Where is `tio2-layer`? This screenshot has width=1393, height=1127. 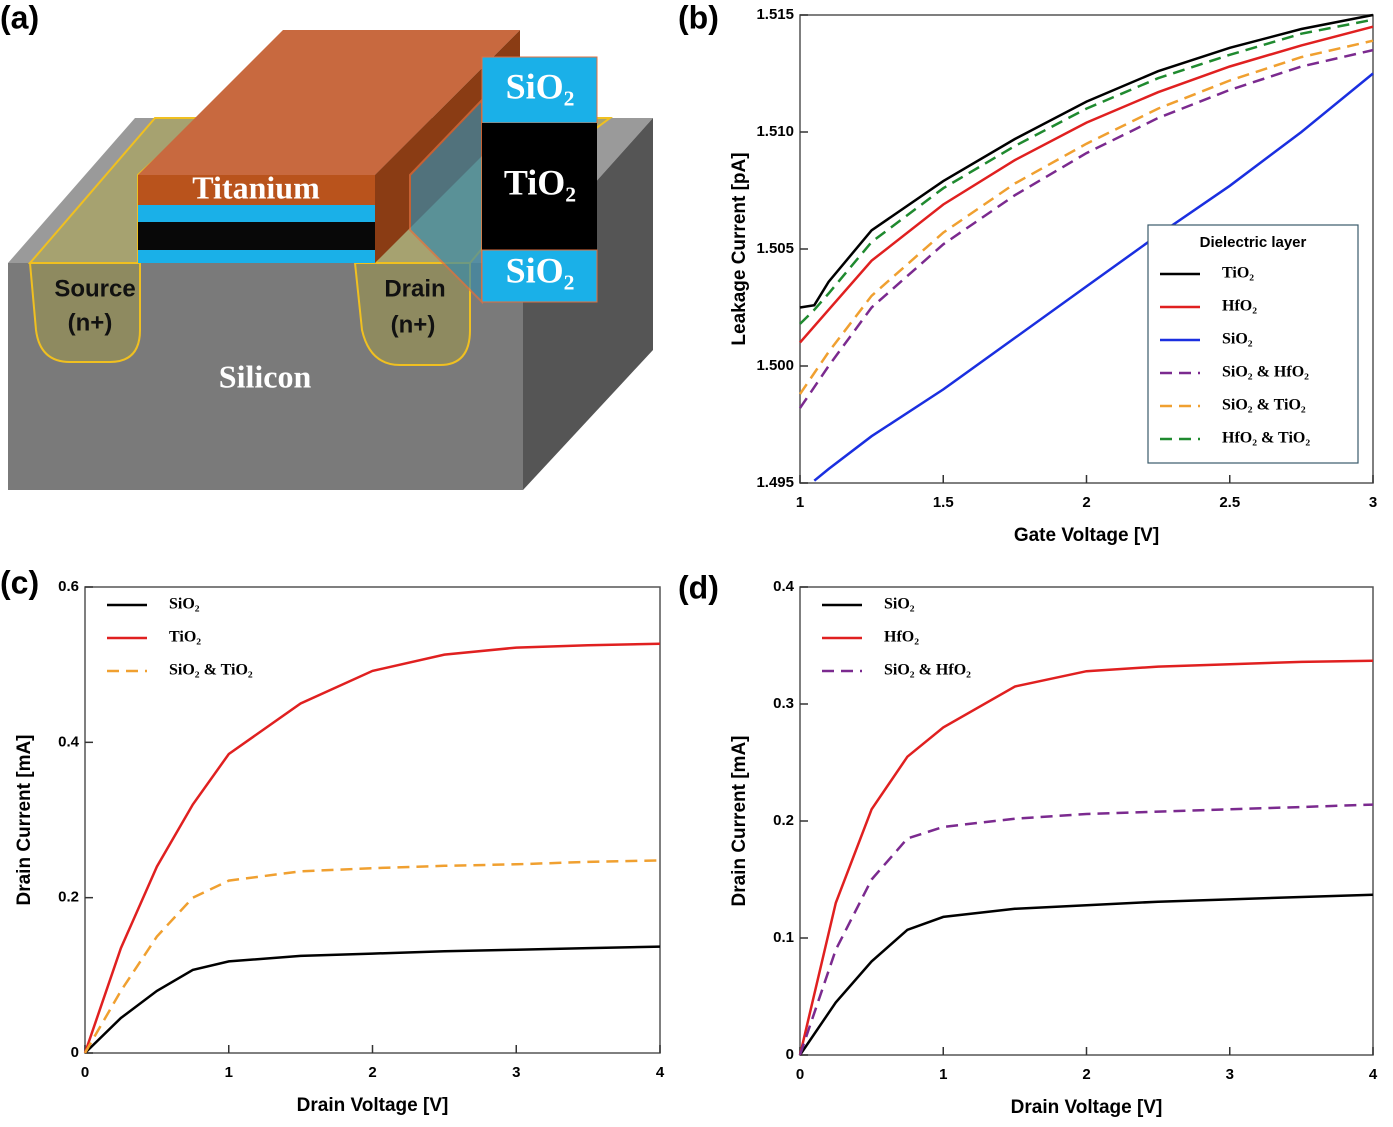
tio2-layer is located at coordinates (256, 236).